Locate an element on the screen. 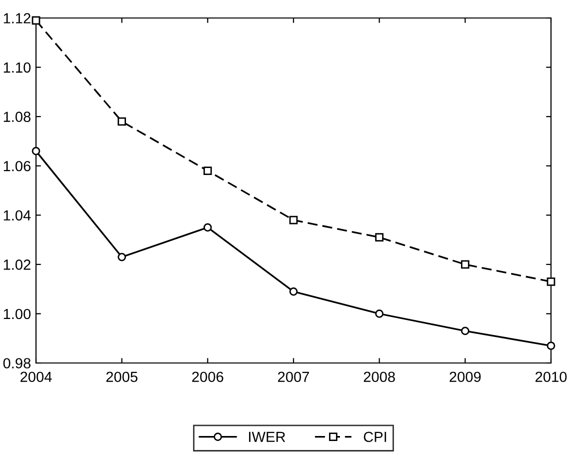 The height and width of the screenshot is (475, 571). y-tick-label: 0.98 is located at coordinates (17, 363).